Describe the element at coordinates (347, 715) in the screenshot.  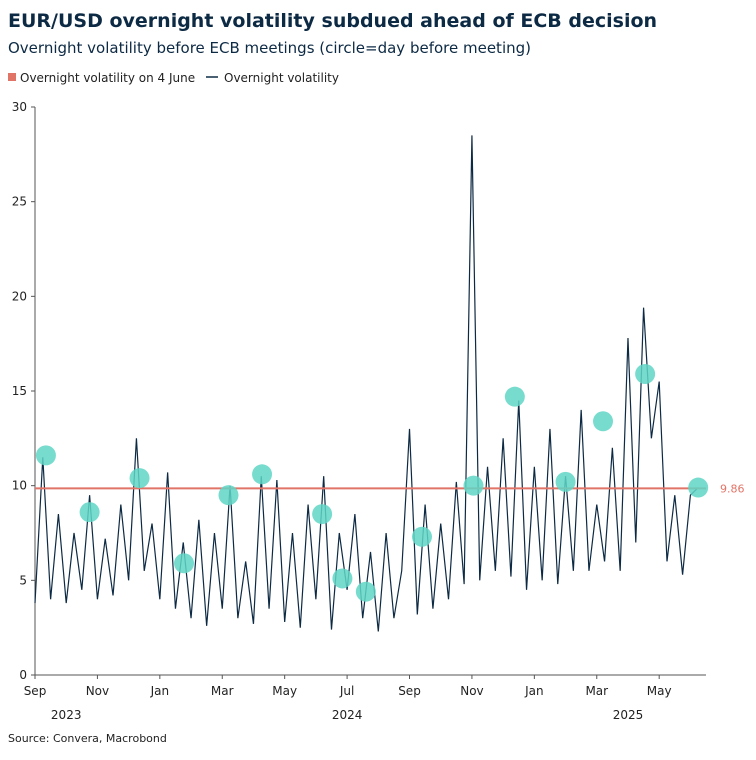
I see `year-label: 2024` at that location.